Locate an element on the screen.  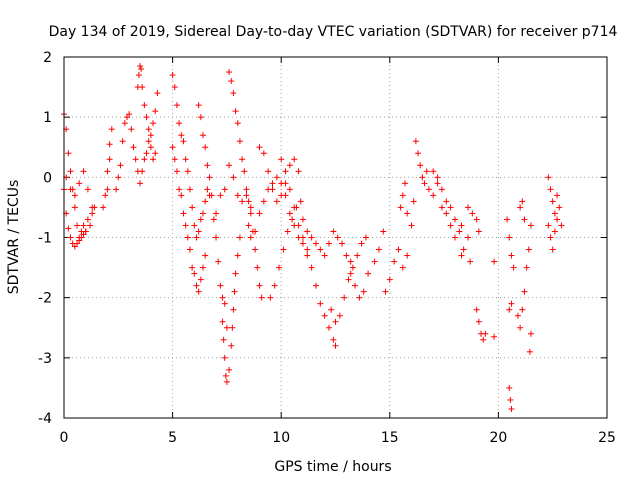
y-tick-label: 1 is located at coordinates (47, 118).